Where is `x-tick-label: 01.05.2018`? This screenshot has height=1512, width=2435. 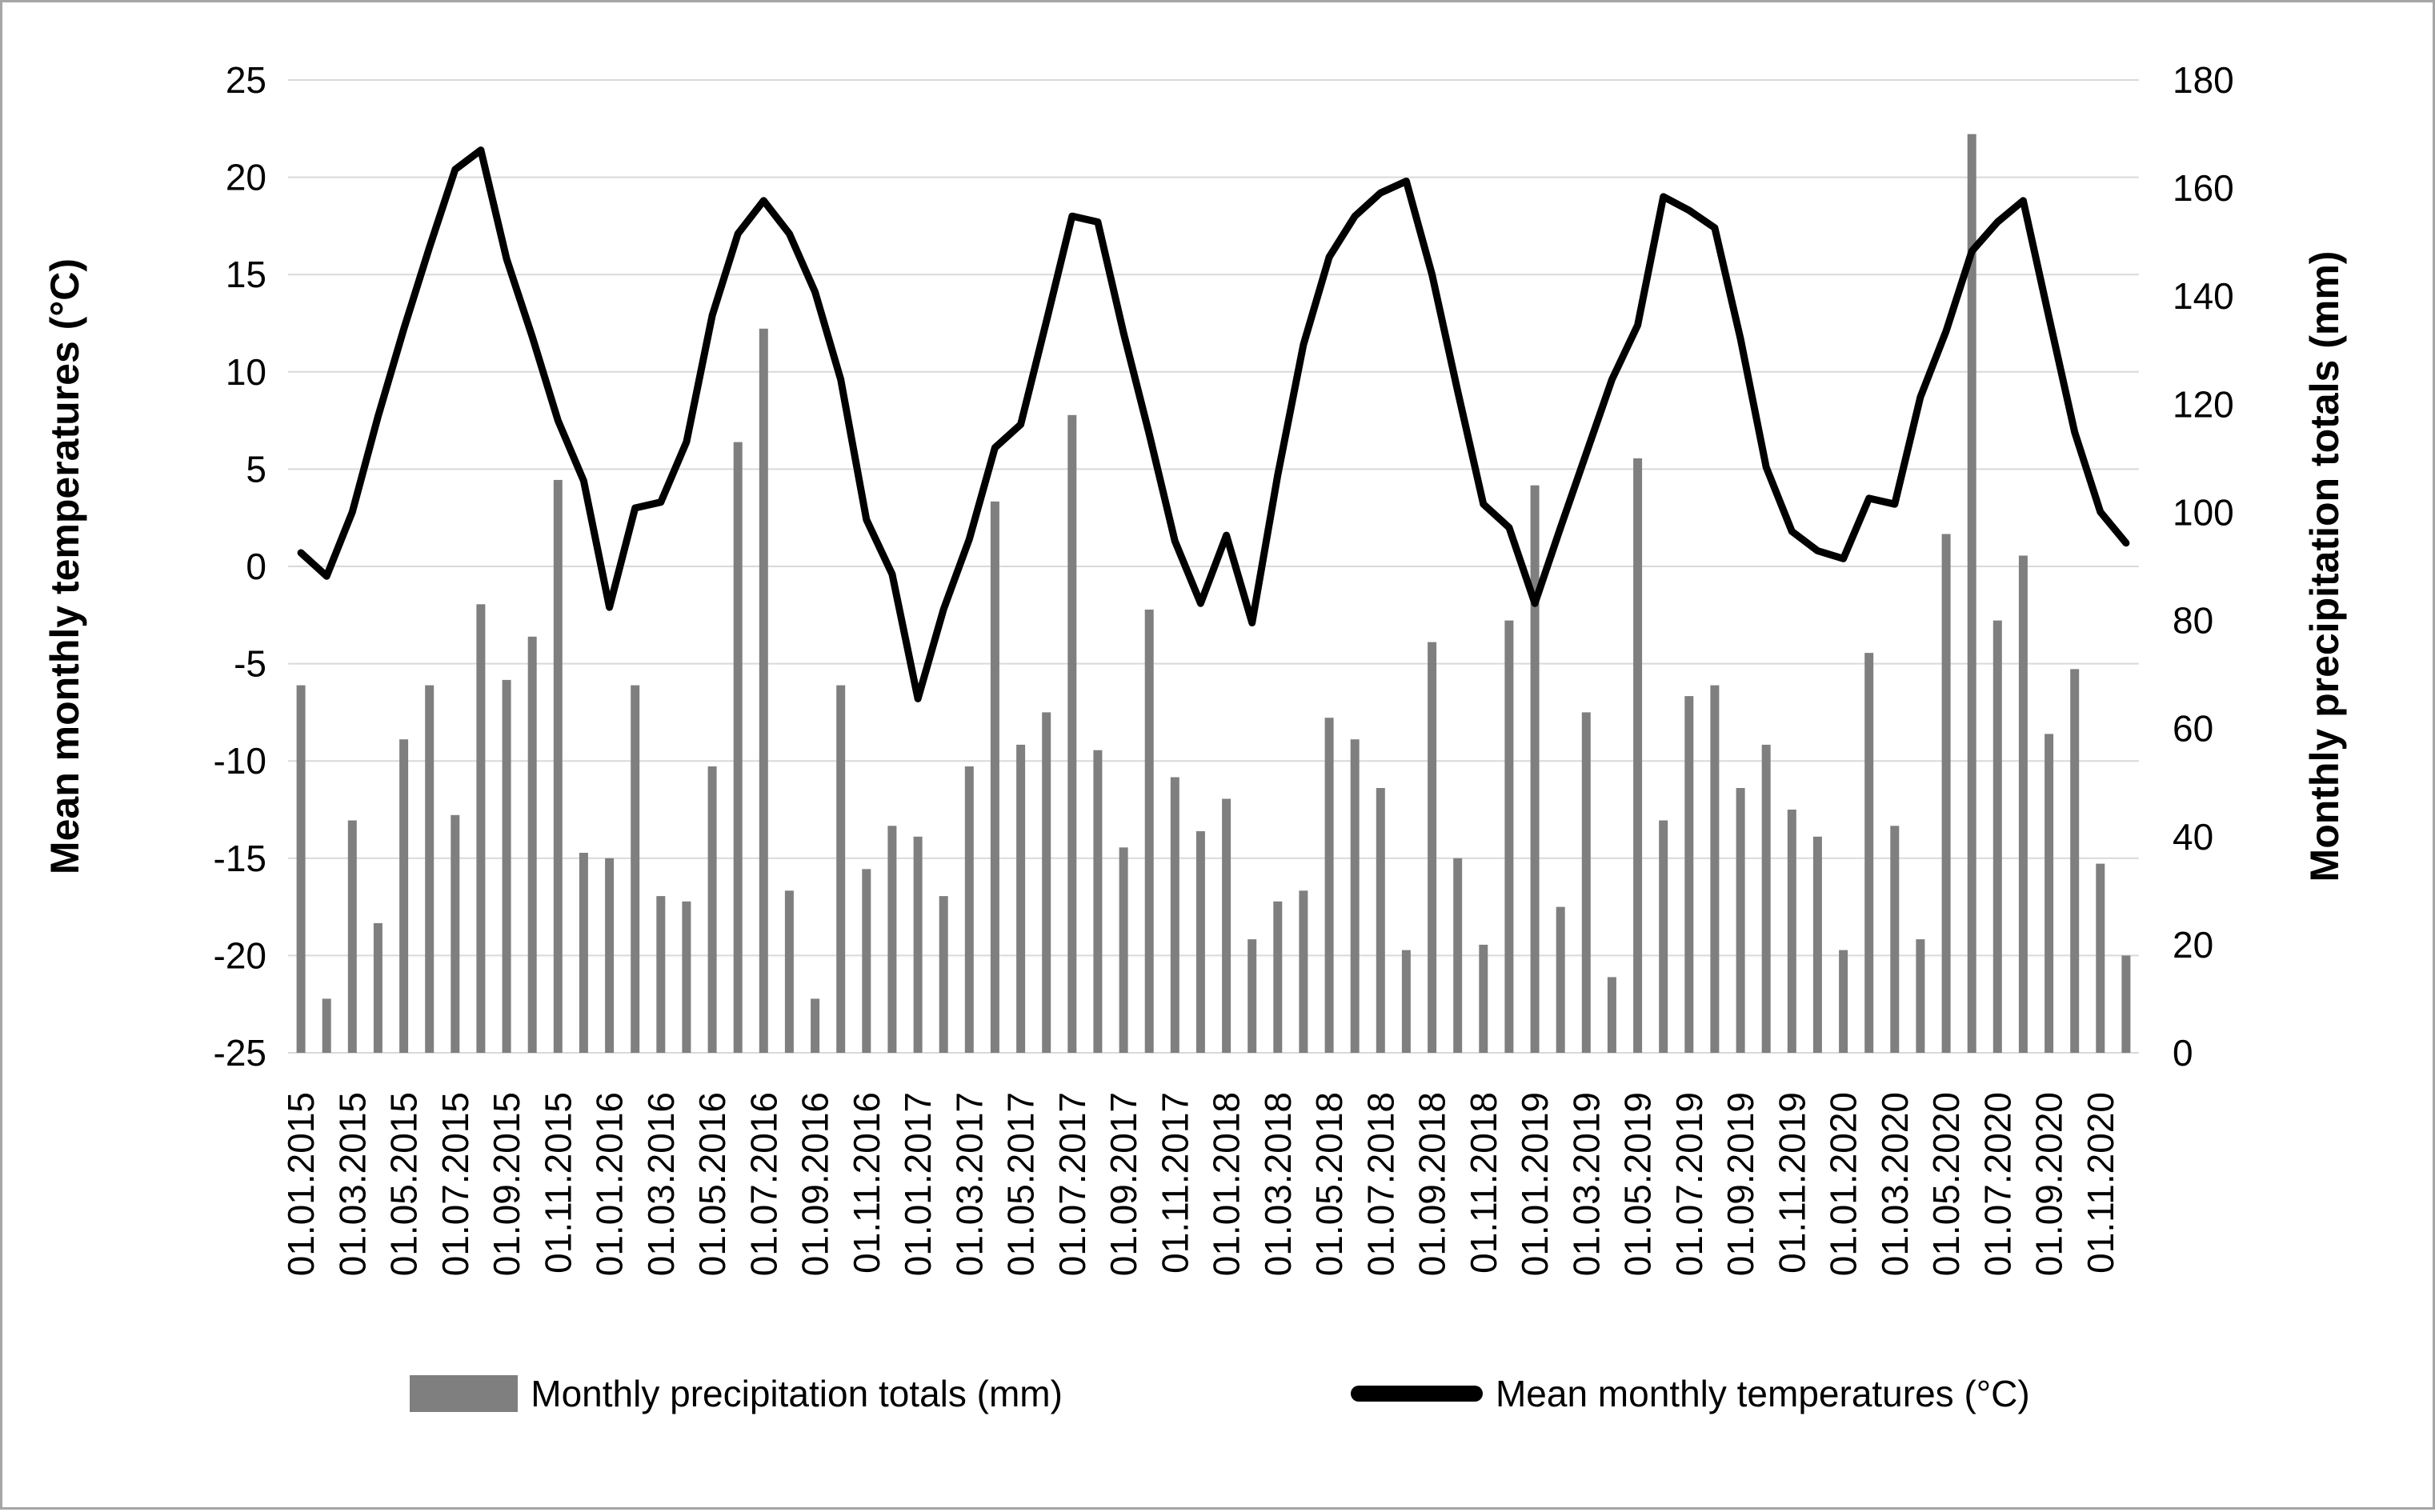 x-tick-label: 01.05.2018 is located at coordinates (1329, 1184).